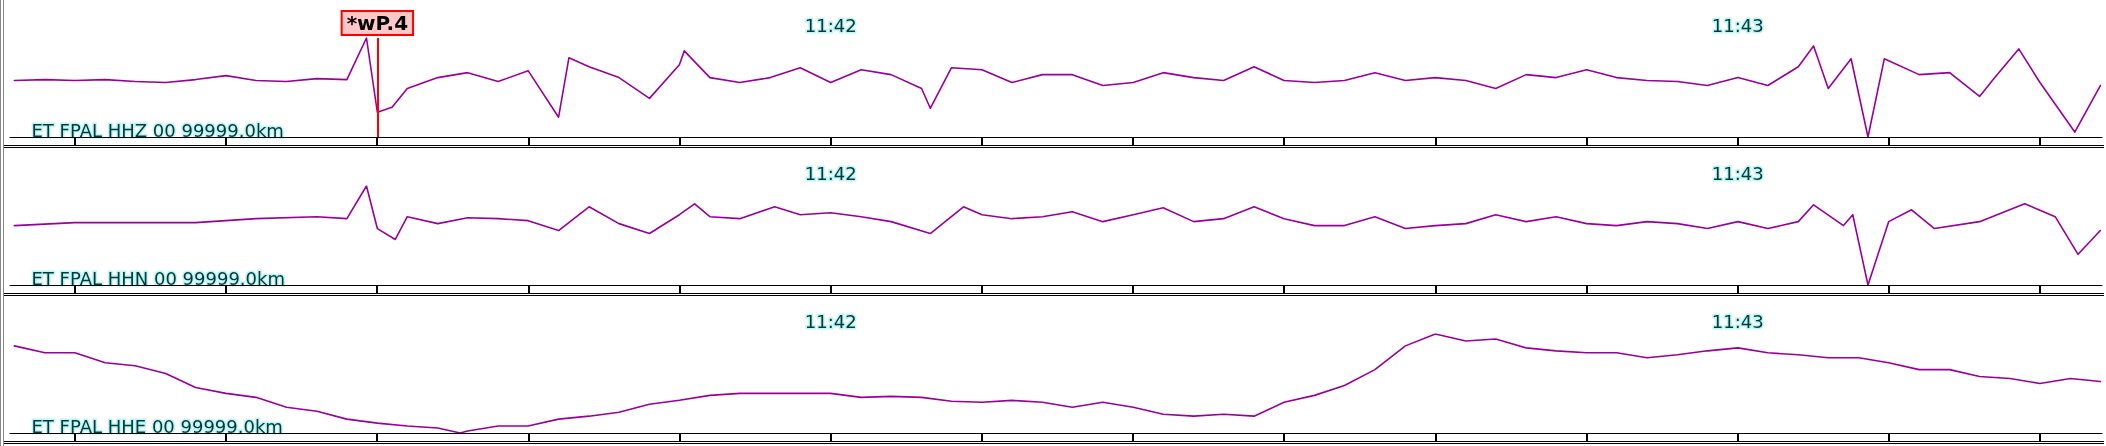 The height and width of the screenshot is (446, 2106). I want to click on annotation: ET FPAL HHE 00 99999.0km, so click(157, 426).